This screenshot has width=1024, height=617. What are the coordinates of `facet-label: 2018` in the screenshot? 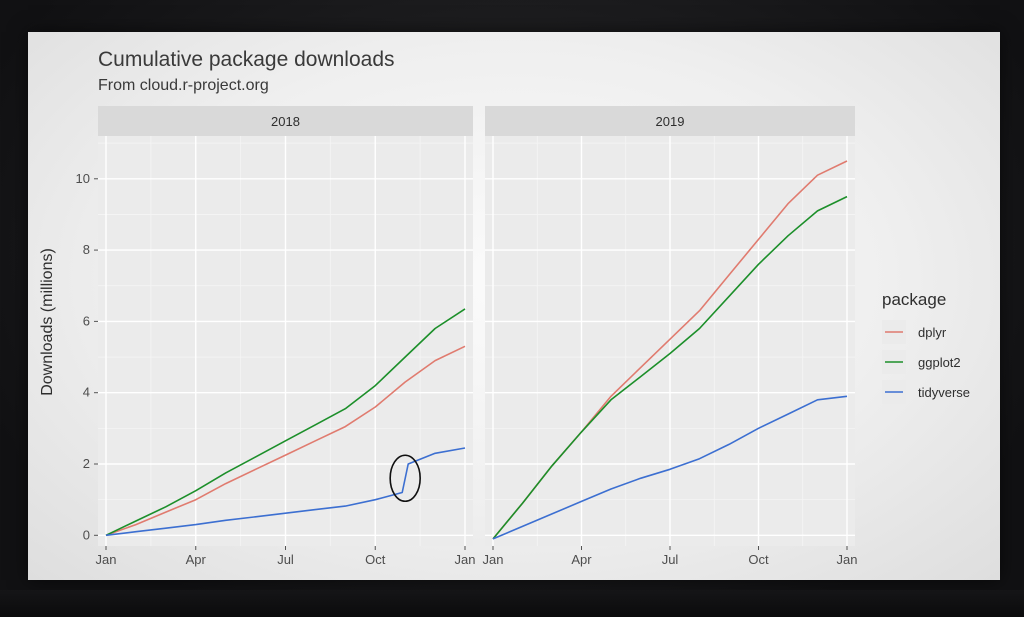 It's located at (285, 121).